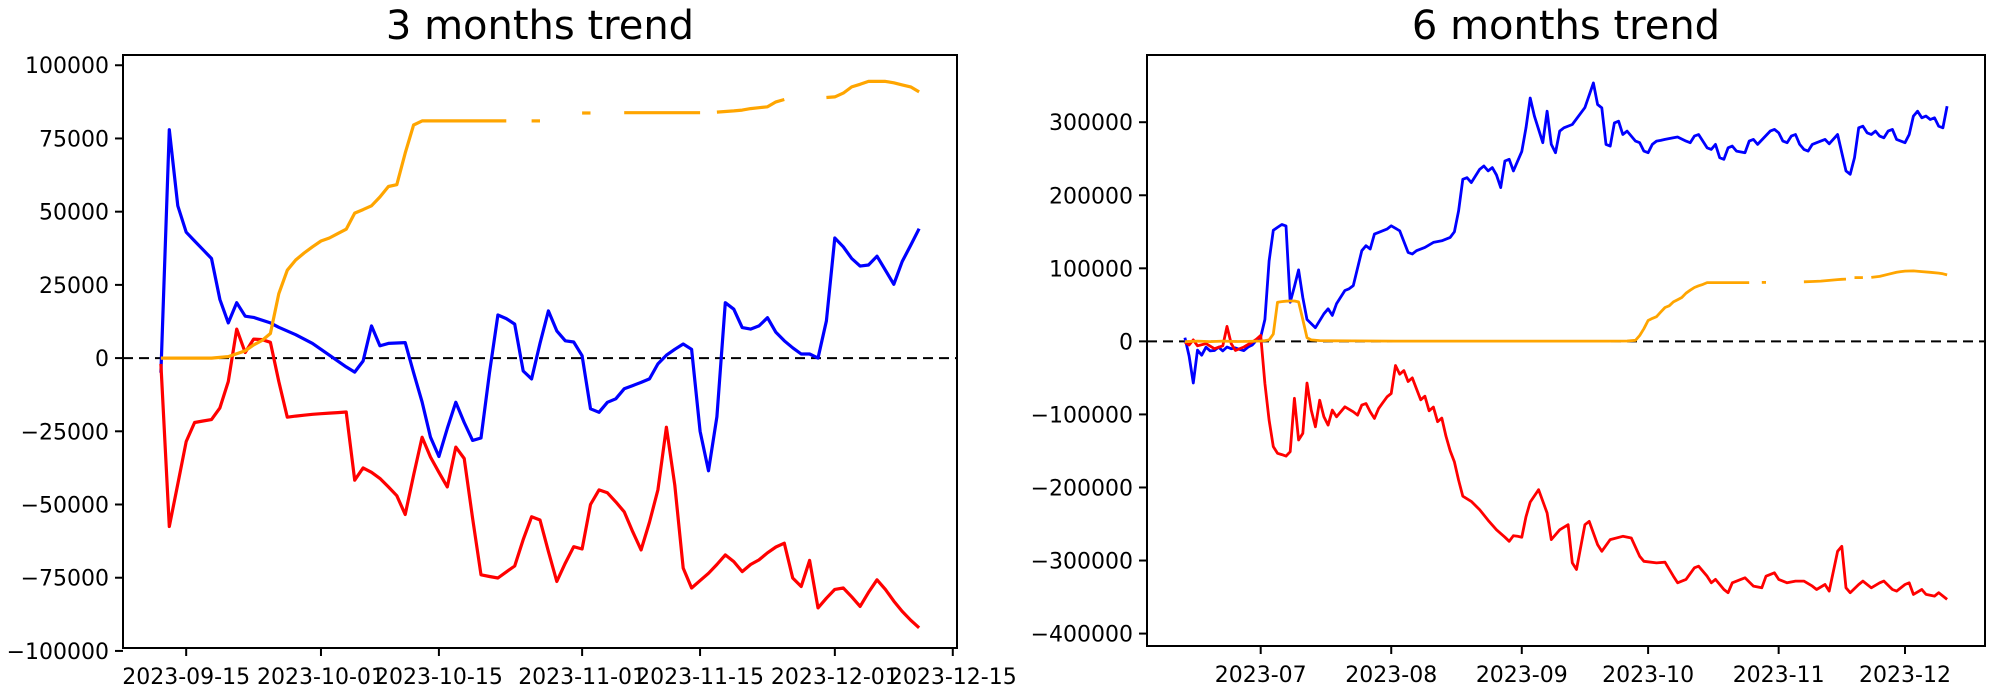 The image size is (2000, 700). I want to click on y-tick-label: 75000, so click(74, 139).